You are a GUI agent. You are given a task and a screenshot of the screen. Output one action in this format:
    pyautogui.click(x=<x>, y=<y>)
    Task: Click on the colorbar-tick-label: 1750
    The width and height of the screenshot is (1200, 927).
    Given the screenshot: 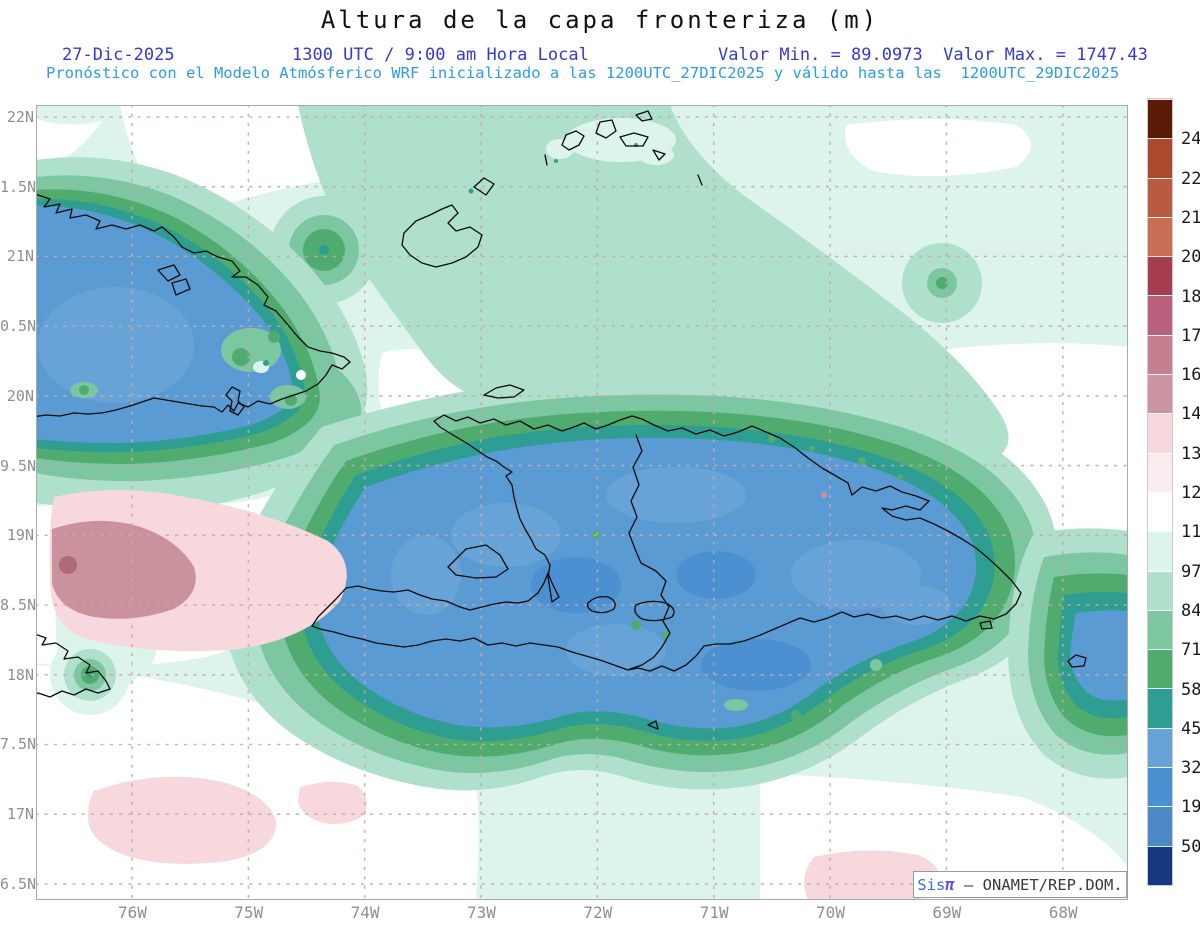 What is the action you would take?
    pyautogui.click(x=1190, y=335)
    